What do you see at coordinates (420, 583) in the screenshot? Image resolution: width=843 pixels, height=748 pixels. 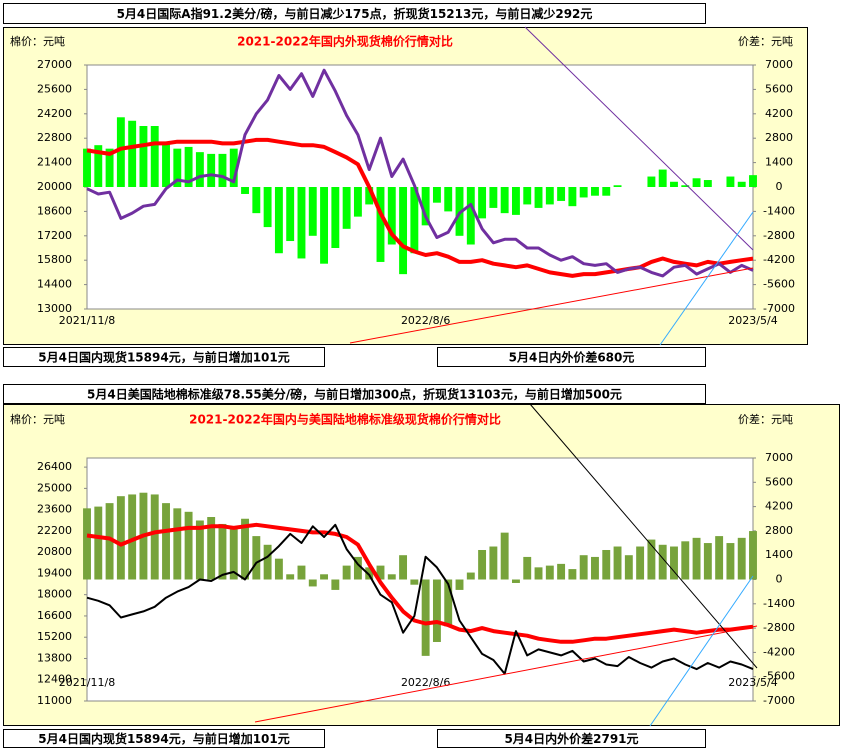 I see `line` at bounding box center [420, 583].